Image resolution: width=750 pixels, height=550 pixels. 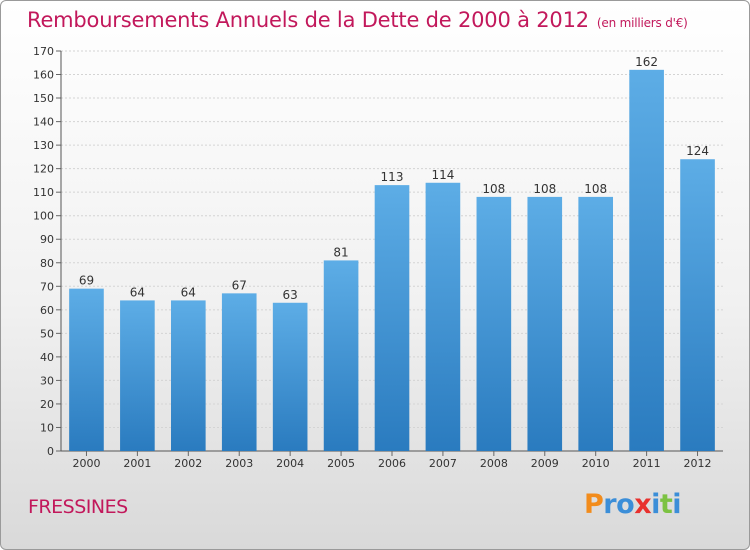 I want to click on x-tick-label: 2006, so click(x=392, y=463).